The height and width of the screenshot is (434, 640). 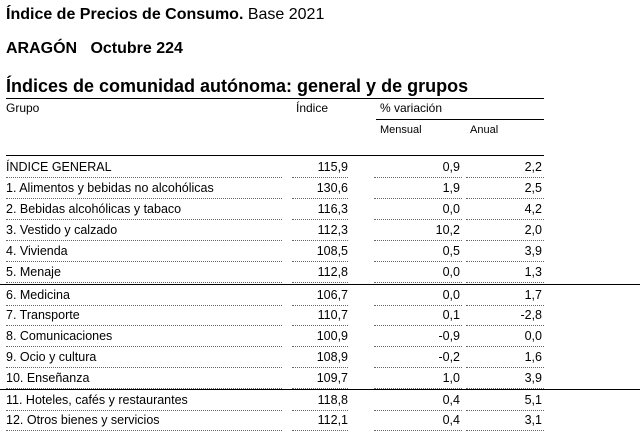 I want to click on table-row: 4. Vivienda 108,5 0,5 3,9, so click(x=320, y=251).